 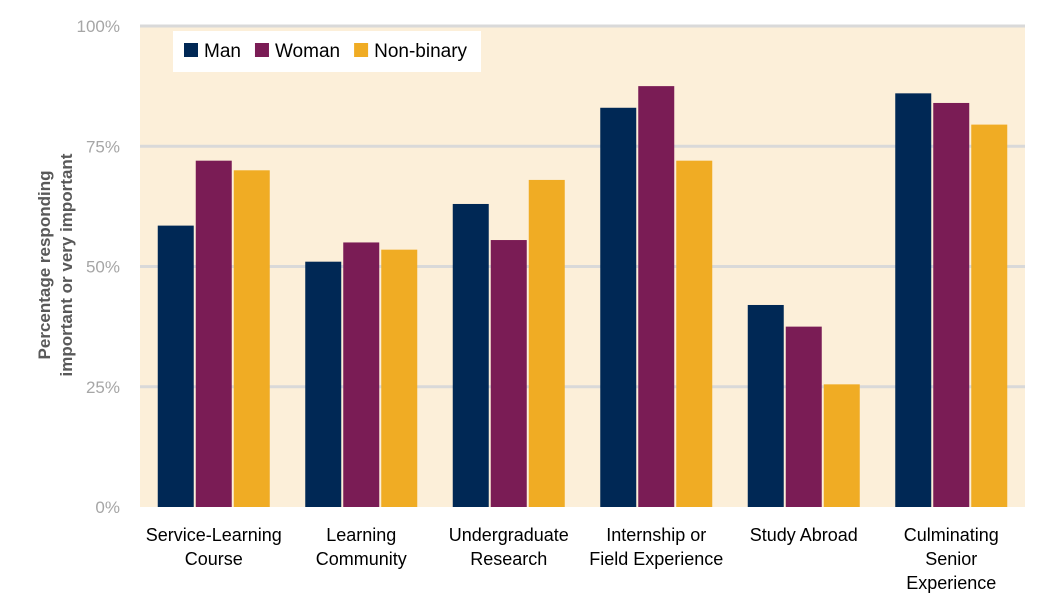 What do you see at coordinates (420, 51) in the screenshot?
I see `legend-label: Non-binary` at bounding box center [420, 51].